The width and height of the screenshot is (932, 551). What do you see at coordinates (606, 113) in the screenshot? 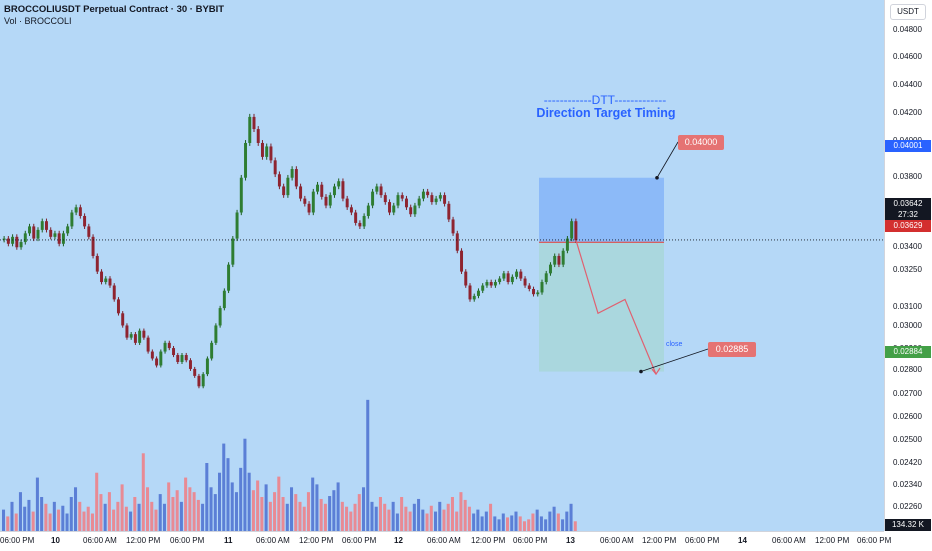
I see `dtt-subtitle: Direction Target Timing` at bounding box center [606, 113].